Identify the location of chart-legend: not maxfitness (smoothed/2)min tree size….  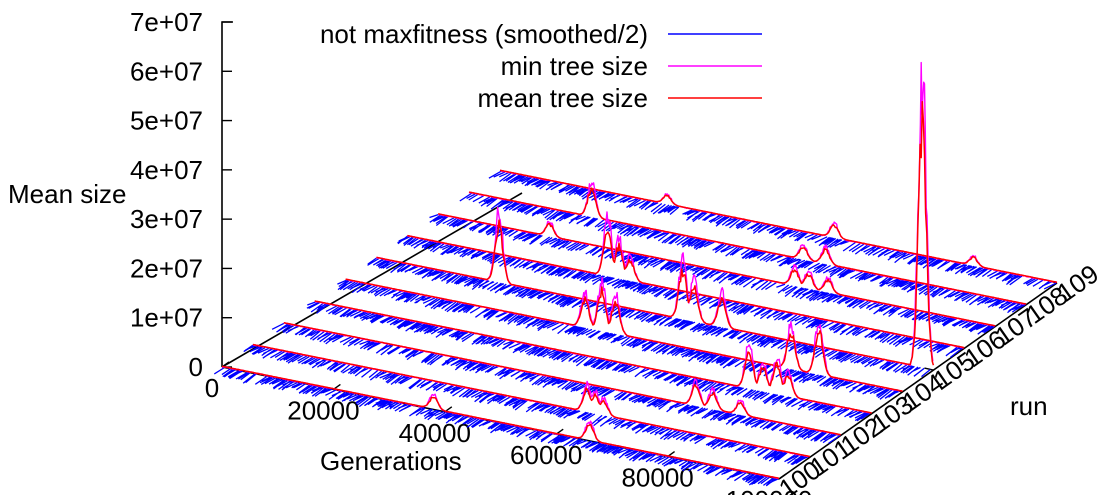
(541, 66).